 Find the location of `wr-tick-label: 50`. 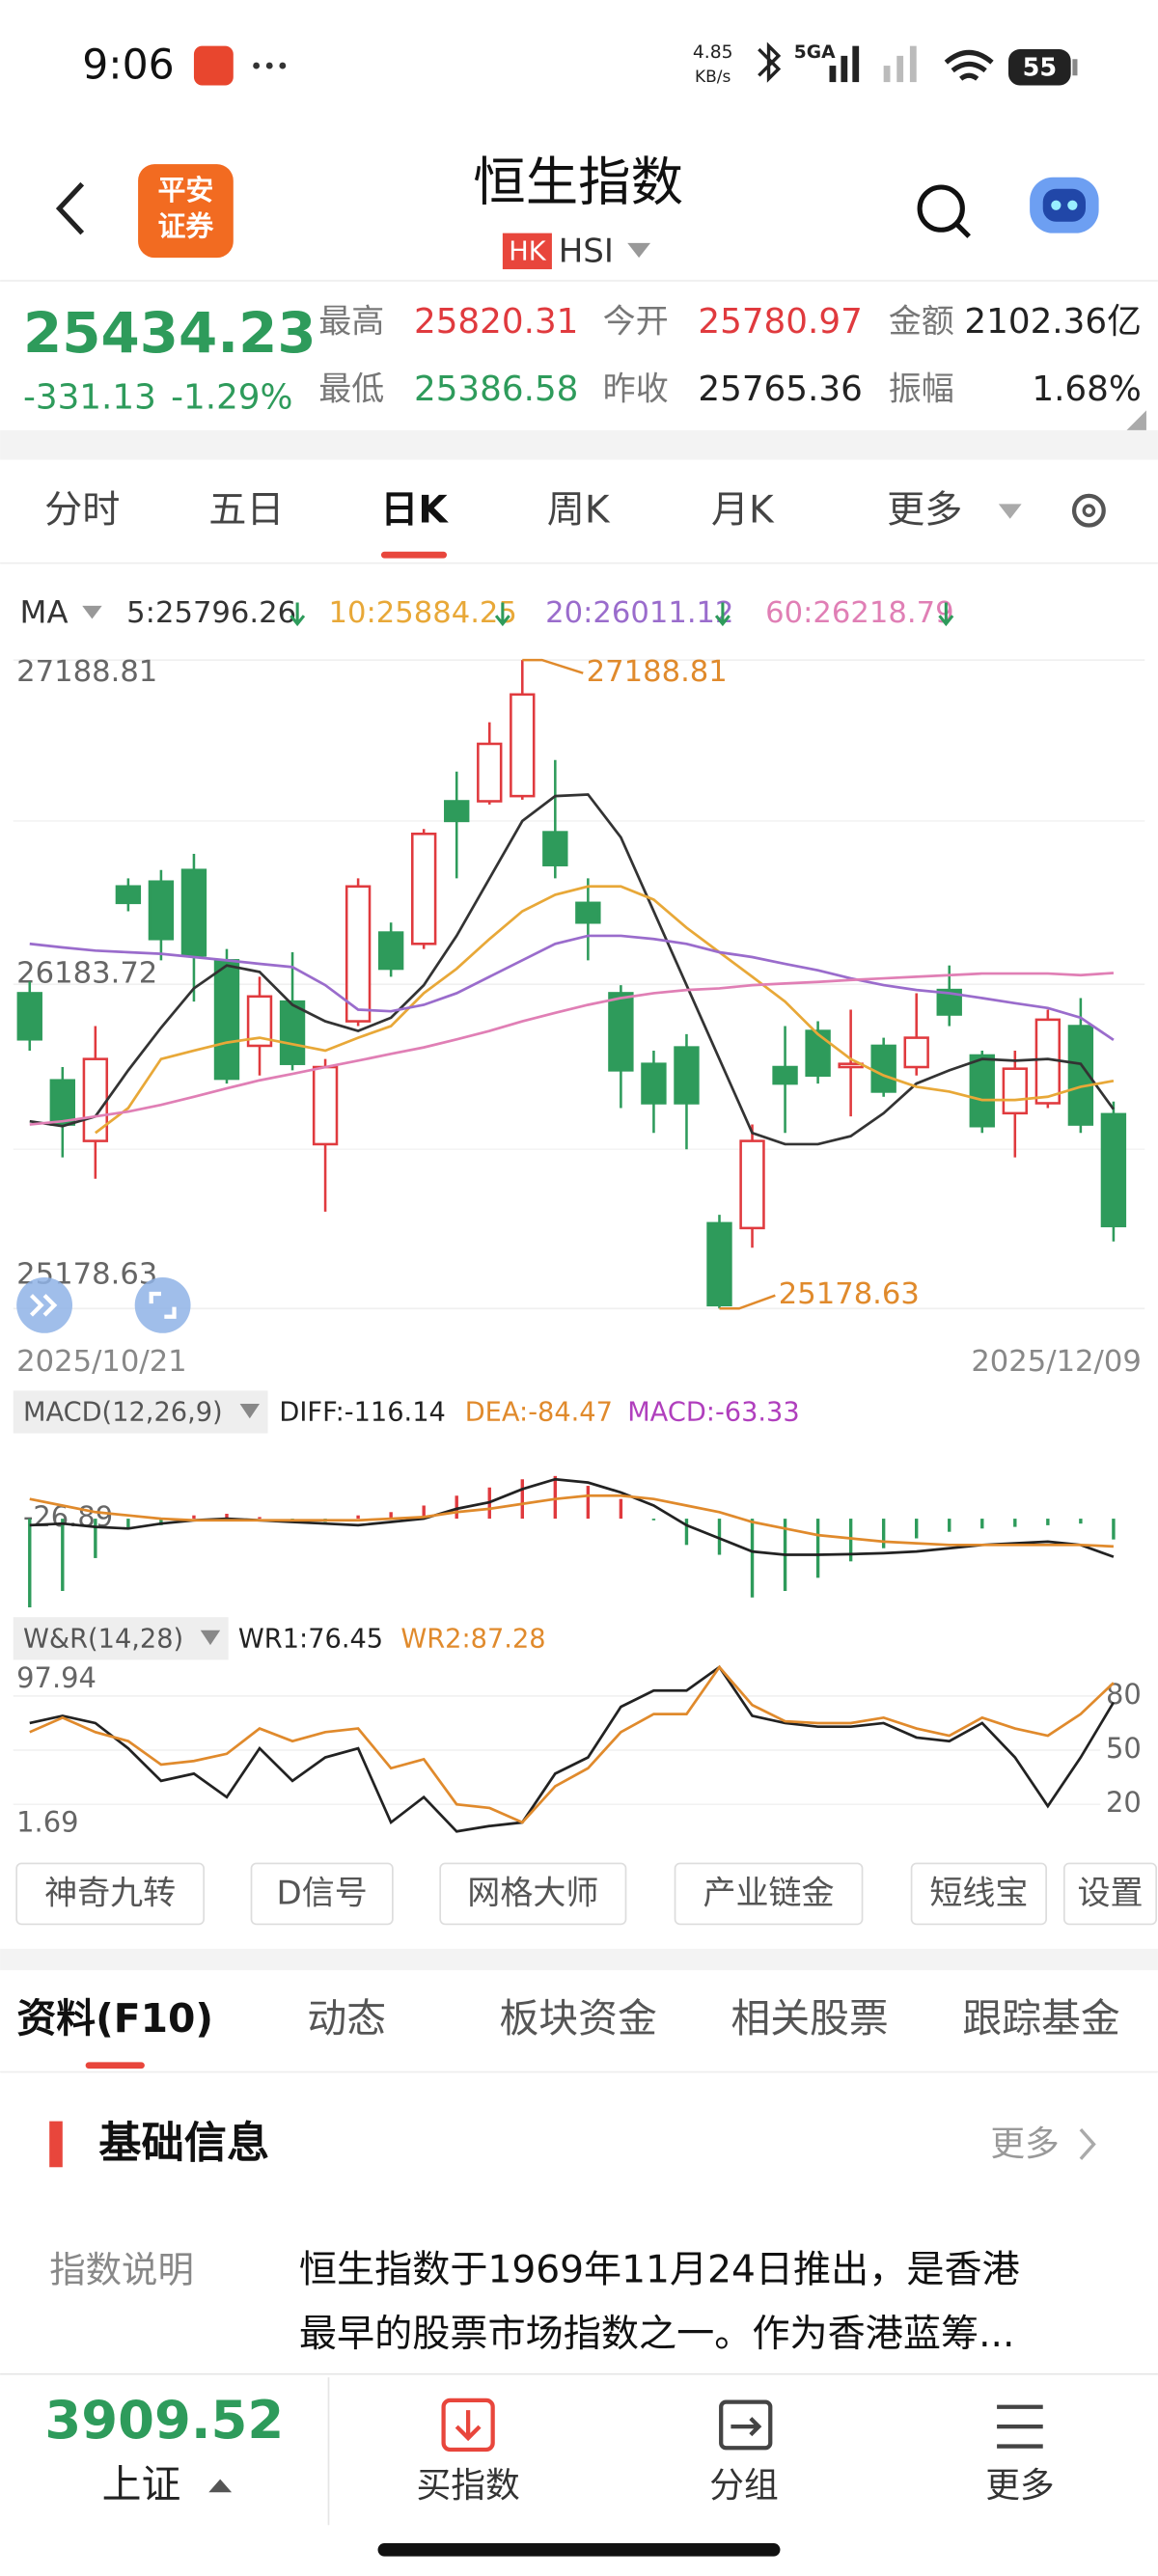

wr-tick-label: 50 is located at coordinates (1124, 1748).